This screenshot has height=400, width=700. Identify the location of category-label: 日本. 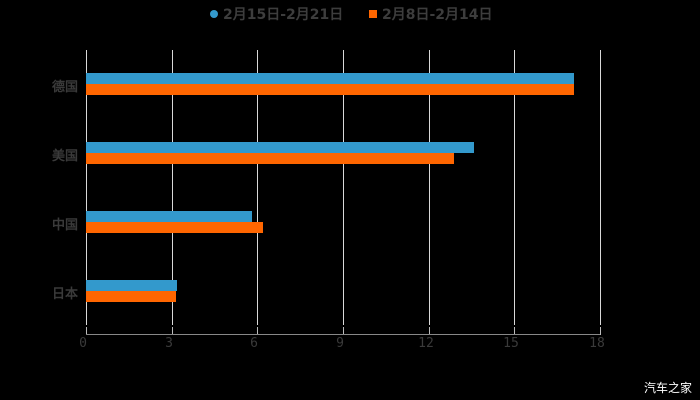
(64, 294).